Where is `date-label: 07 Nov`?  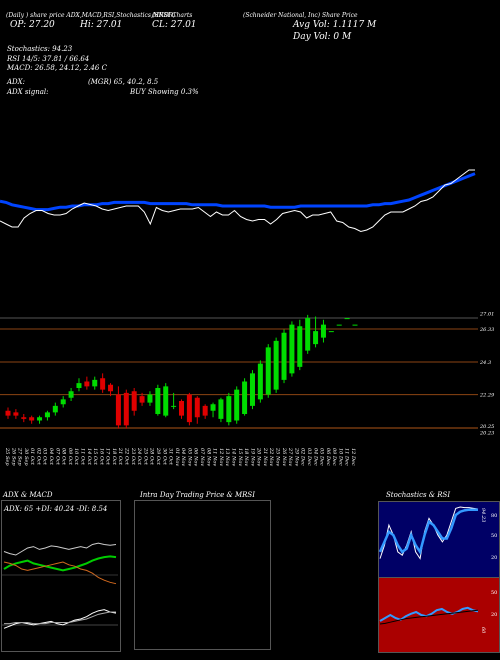
date-label: 07 Nov is located at coordinates (202, 457).